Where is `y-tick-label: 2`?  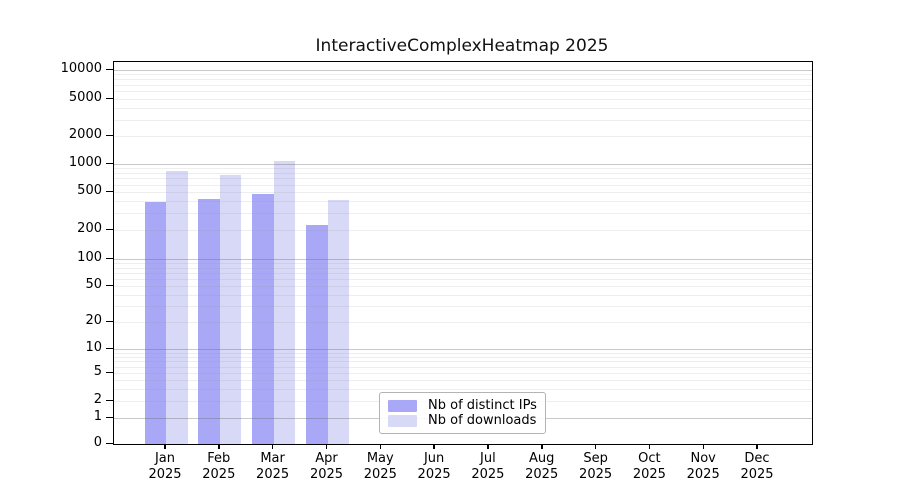
y-tick-label: 2 is located at coordinates (97, 399).